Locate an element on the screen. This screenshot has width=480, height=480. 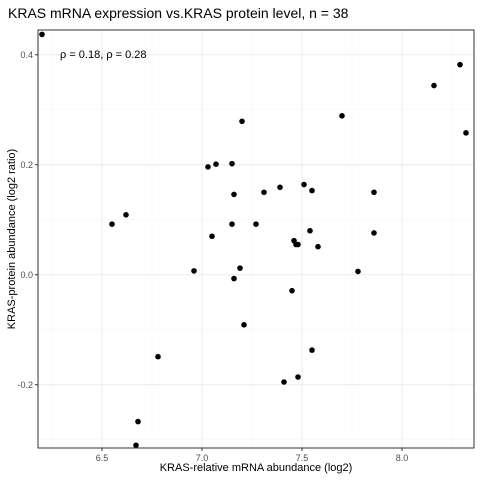
correlation-annotation: ρ = 0.18, ρ = 0.28 is located at coordinates (103, 55).